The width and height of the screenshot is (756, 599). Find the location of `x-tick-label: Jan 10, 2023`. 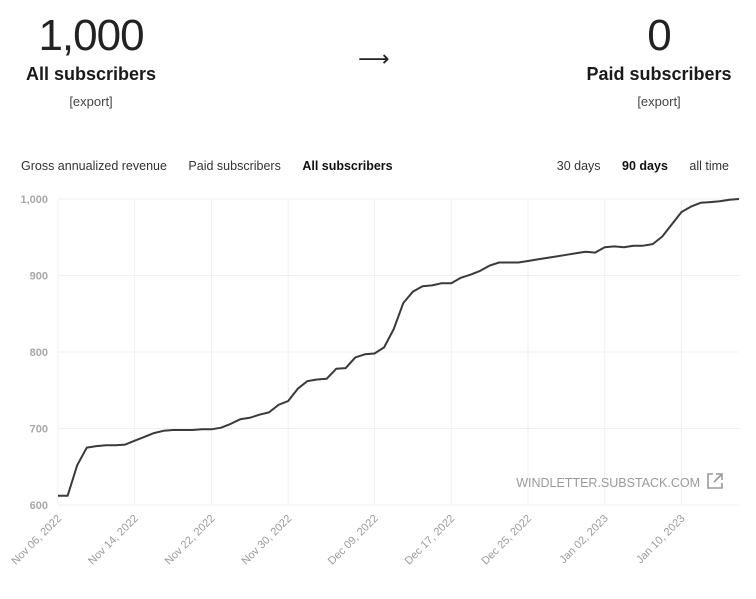

x-tick-label: Jan 10, 2023 is located at coordinates (660, 539).